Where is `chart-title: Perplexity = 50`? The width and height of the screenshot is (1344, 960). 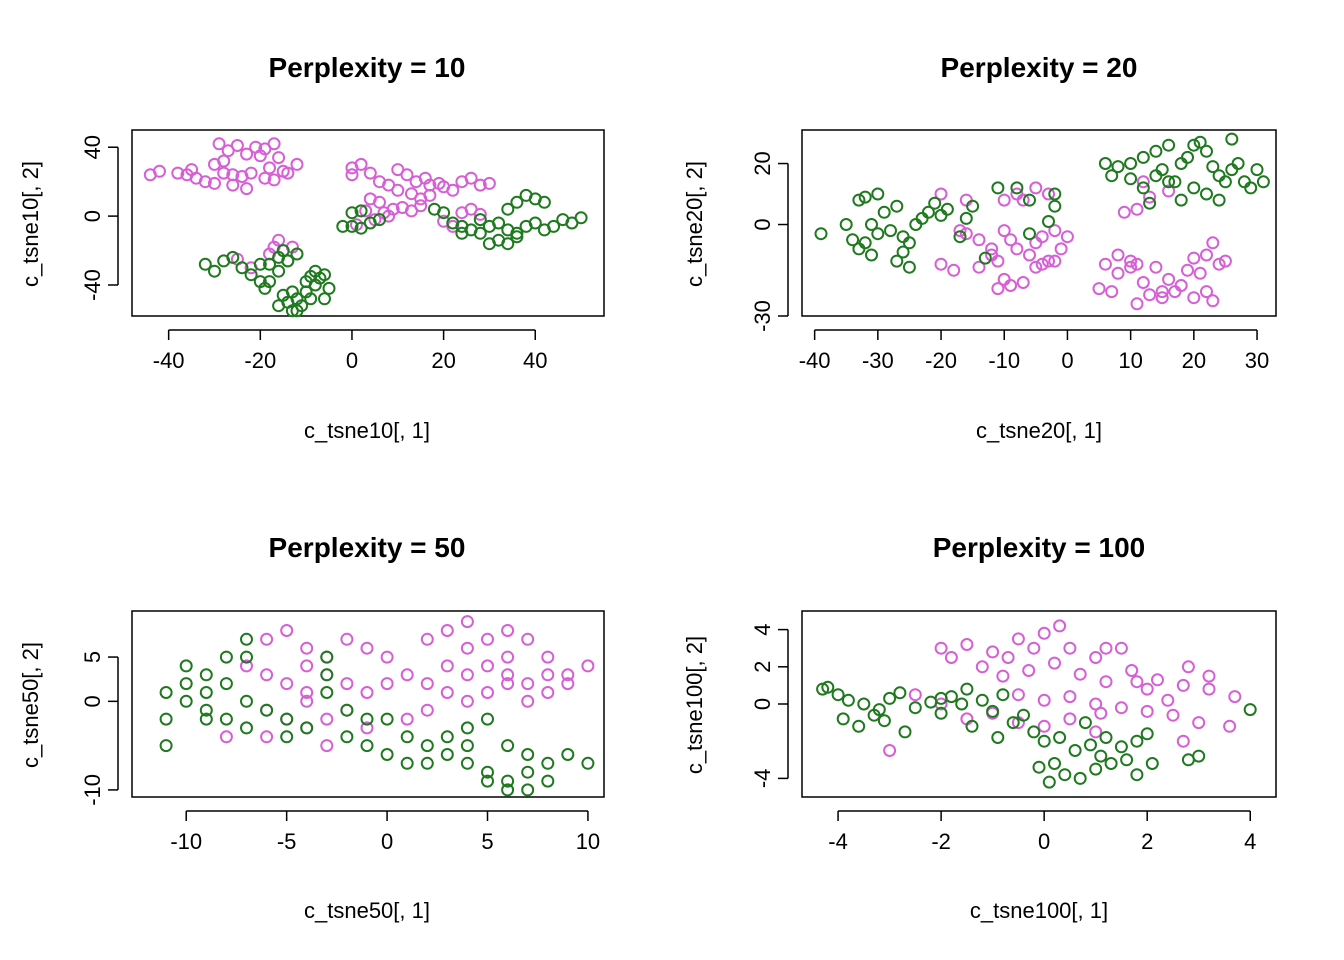 chart-title: Perplexity = 50 is located at coordinates (367, 547).